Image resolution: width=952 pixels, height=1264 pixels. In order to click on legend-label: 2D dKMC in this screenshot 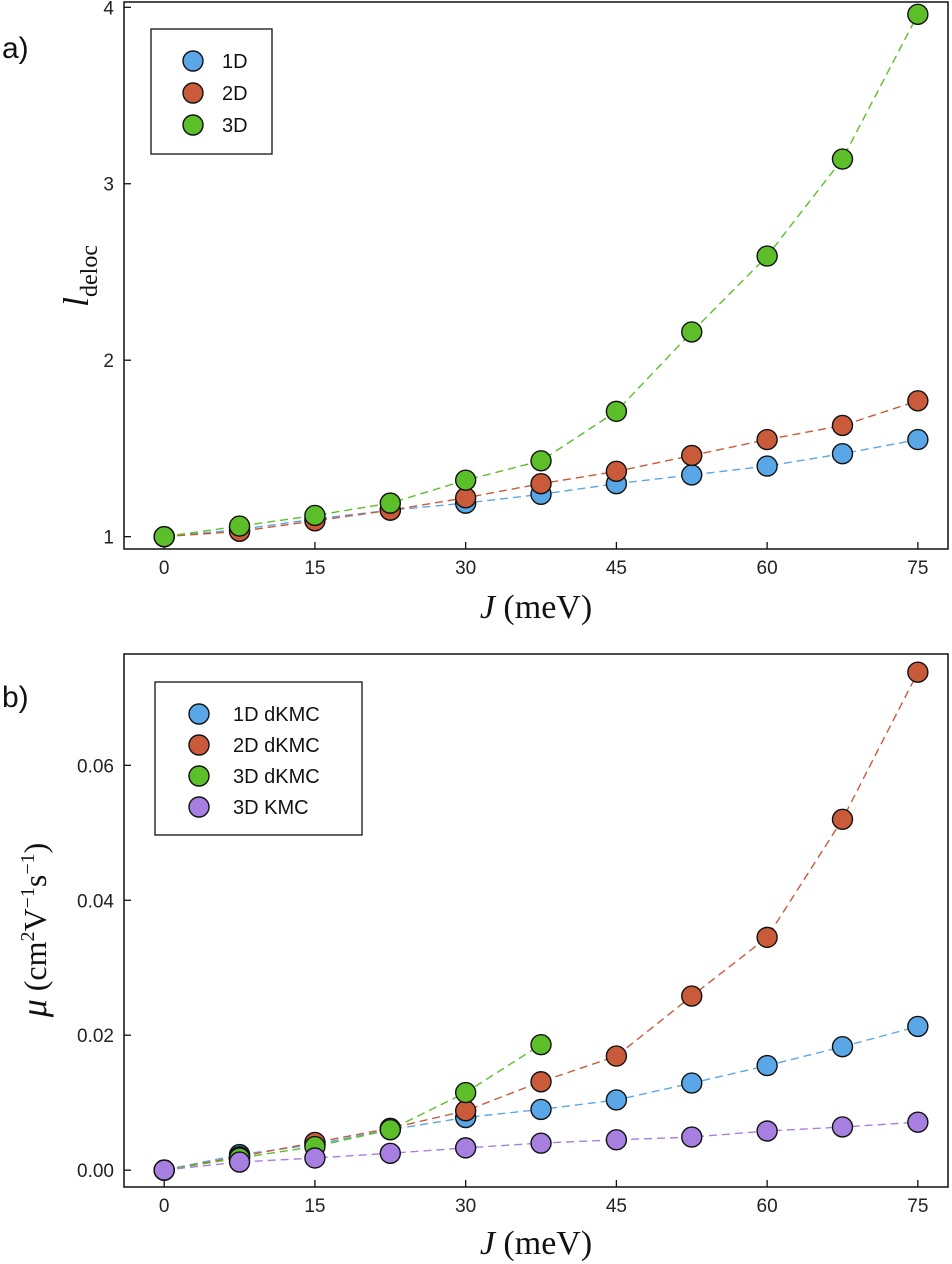, I will do `click(276, 746)`.